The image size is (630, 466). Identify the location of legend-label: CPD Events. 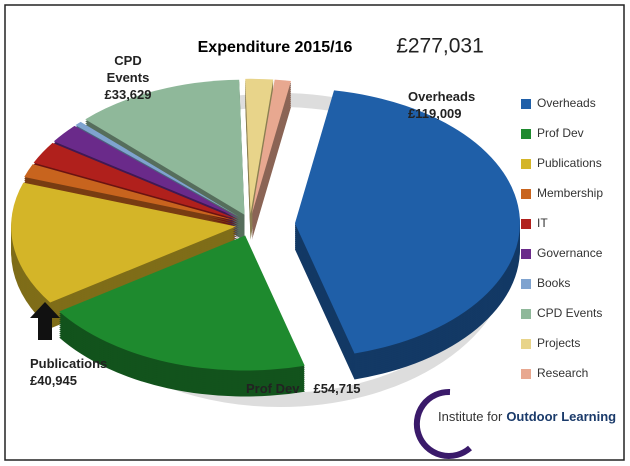
(569, 313).